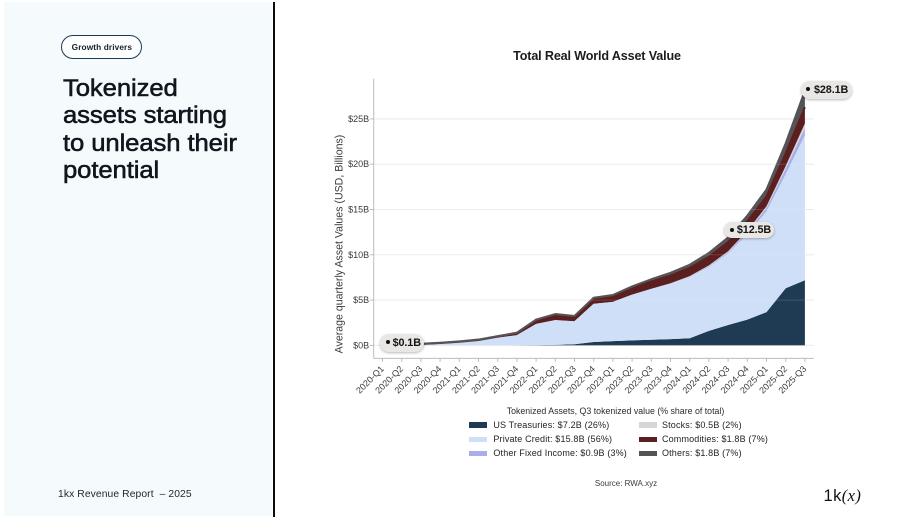 This screenshot has height=518, width=898. I want to click on svg-text: $0B, so click(361, 345).